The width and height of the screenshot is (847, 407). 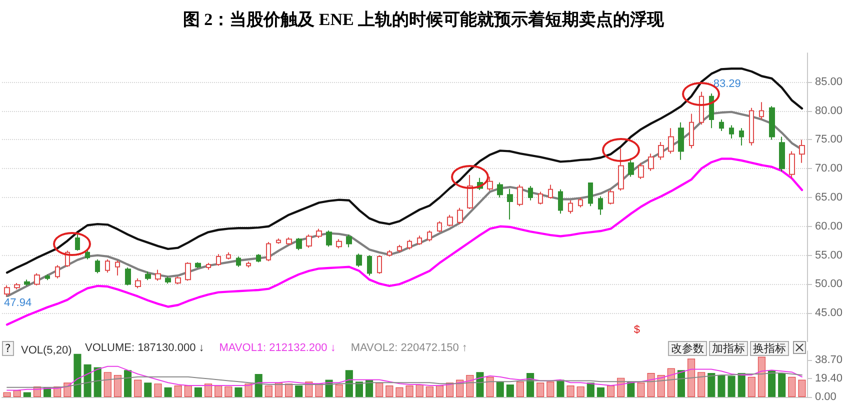 I want to click on y-tick-label: 85.00, so click(x=829, y=82).